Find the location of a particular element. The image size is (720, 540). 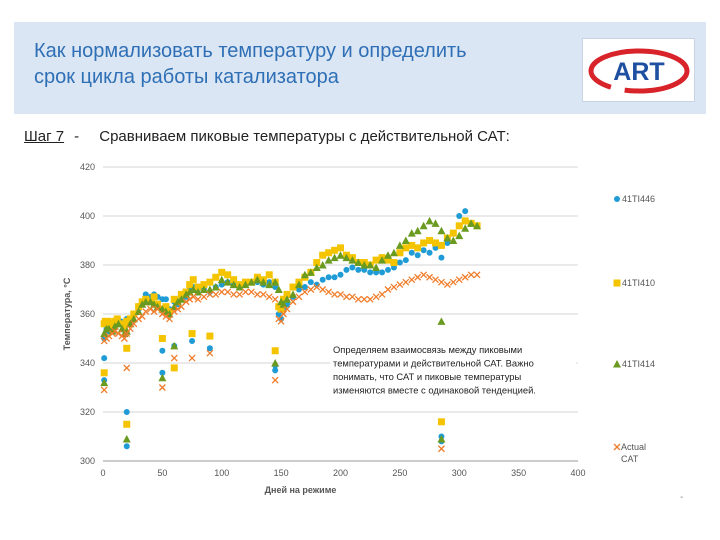

y-tick-label: 380 is located at coordinates (87, 265).